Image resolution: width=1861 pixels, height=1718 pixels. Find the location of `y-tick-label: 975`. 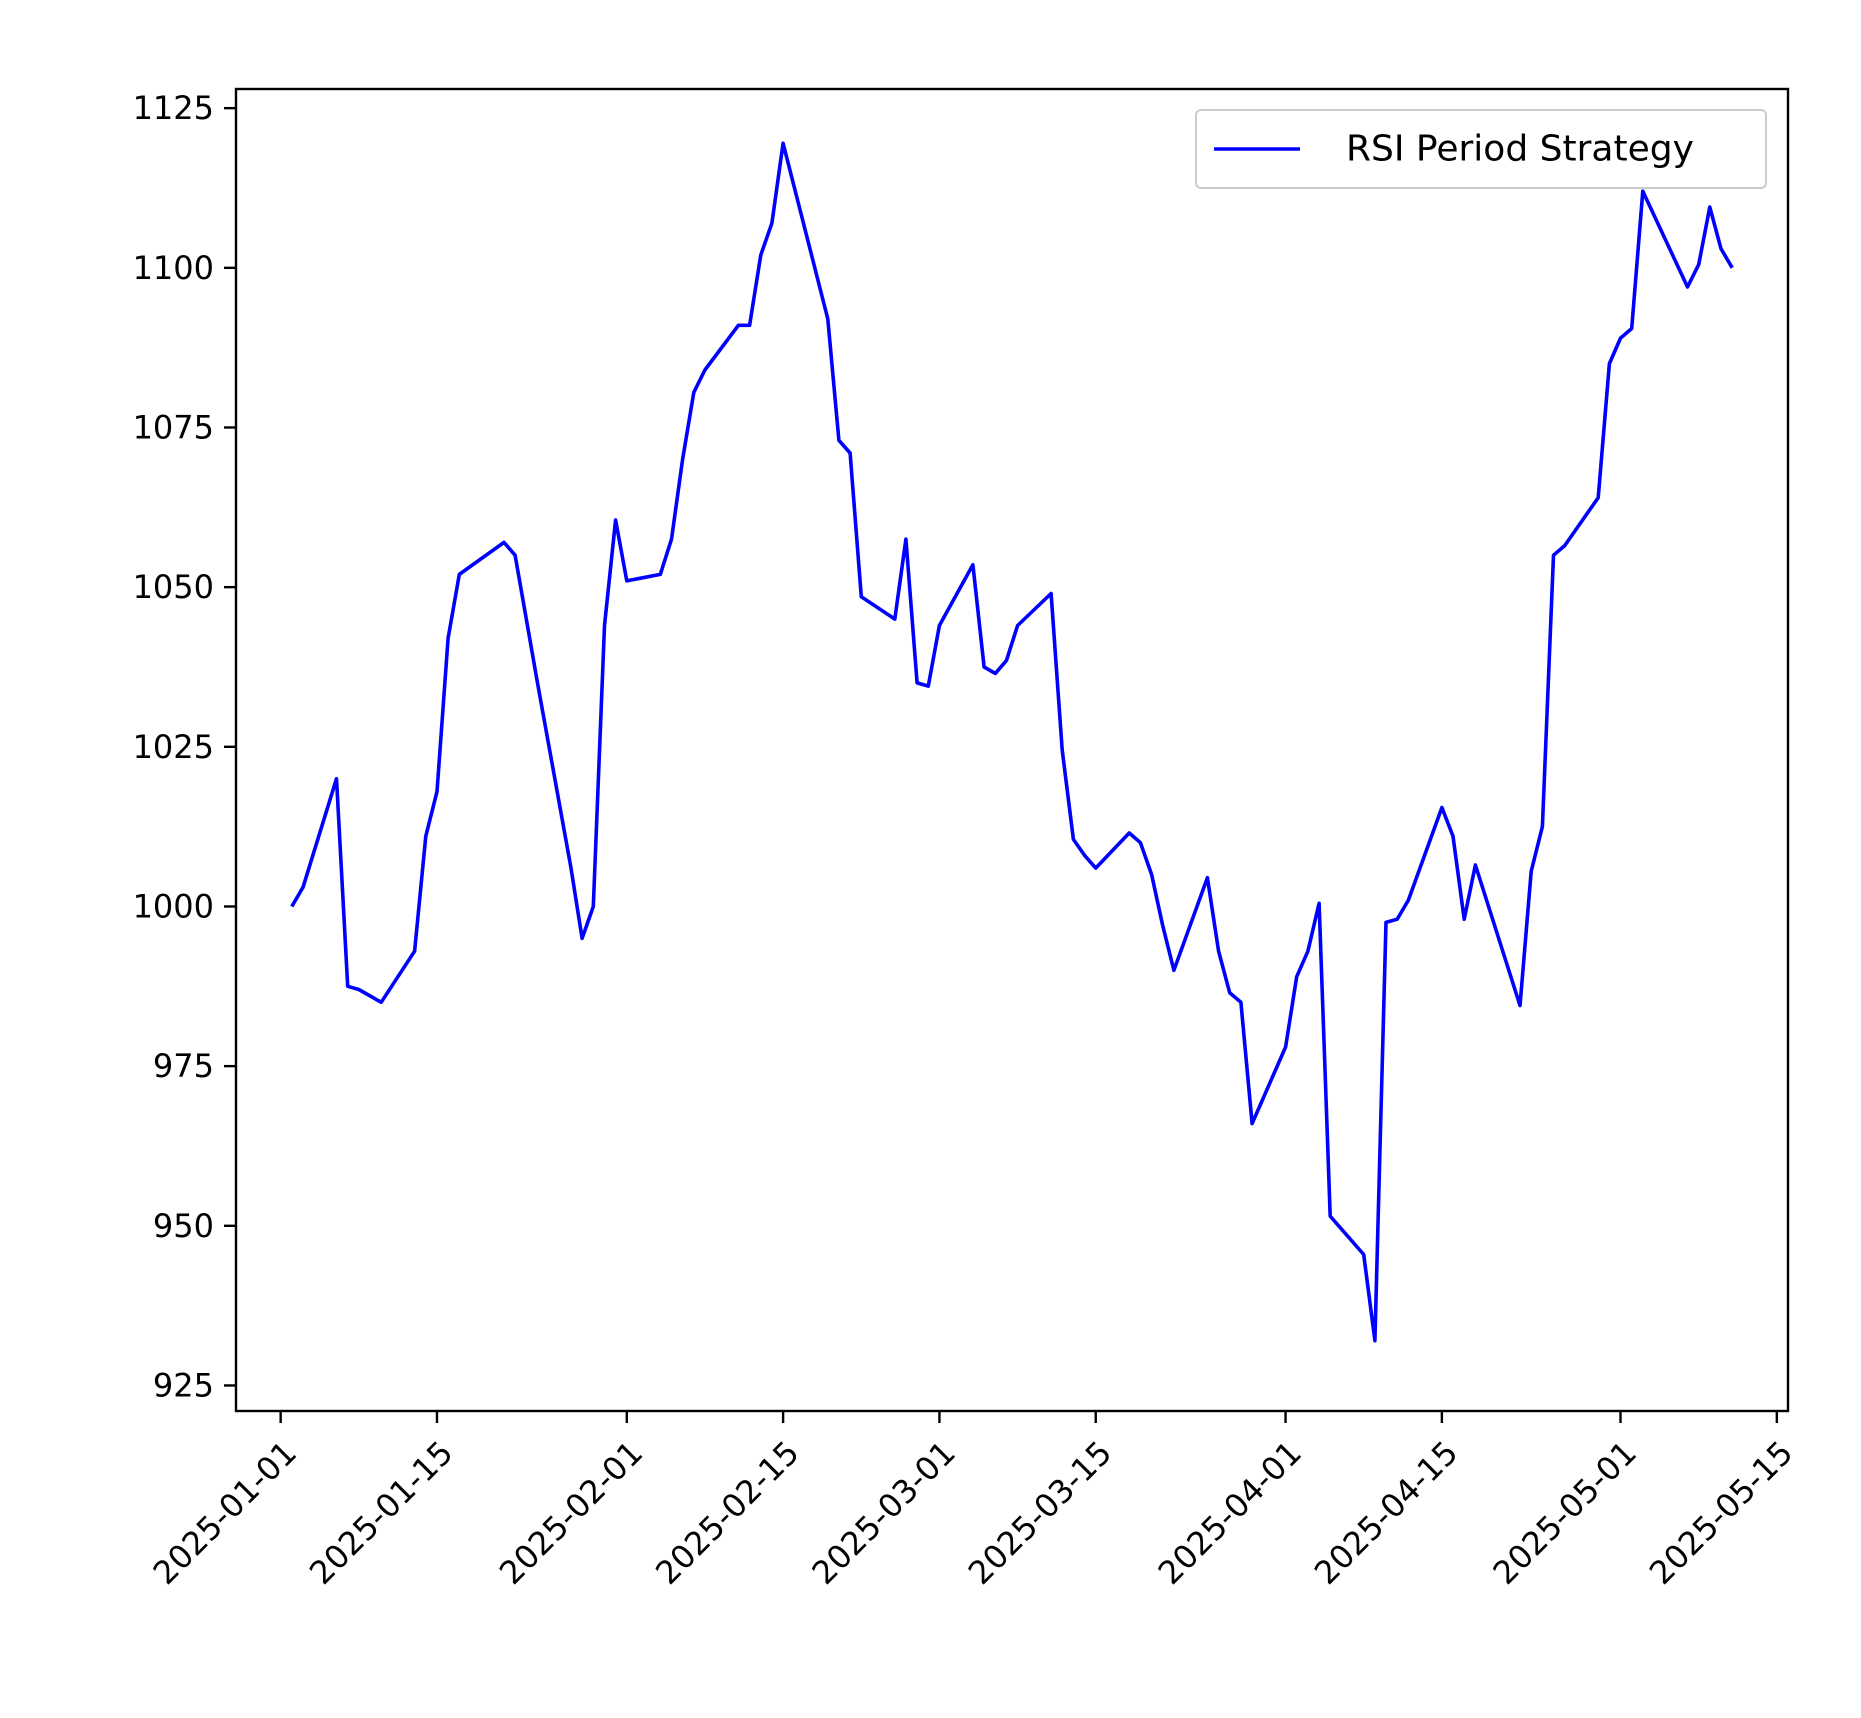

y-tick-label: 975 is located at coordinates (183, 1066).